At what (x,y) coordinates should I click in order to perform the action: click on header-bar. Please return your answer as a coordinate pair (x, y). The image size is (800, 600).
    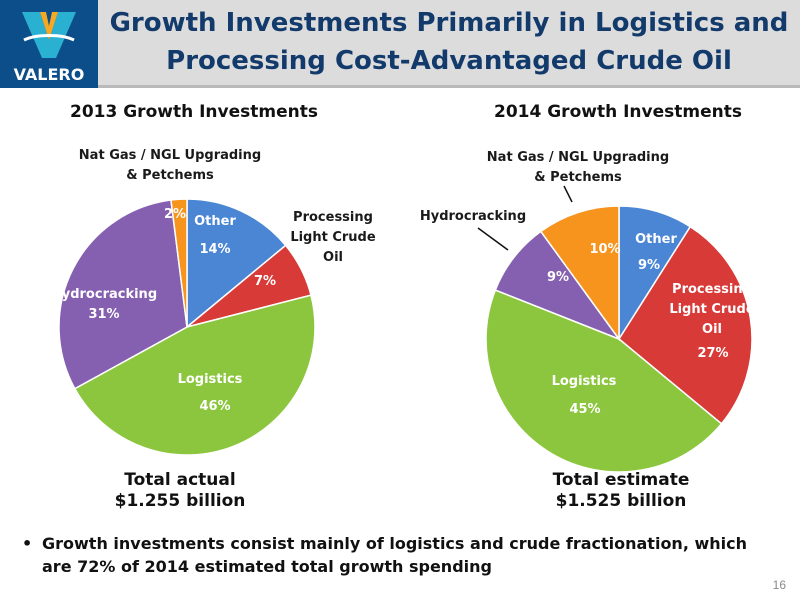
    Looking at the image, I should click on (449, 44).